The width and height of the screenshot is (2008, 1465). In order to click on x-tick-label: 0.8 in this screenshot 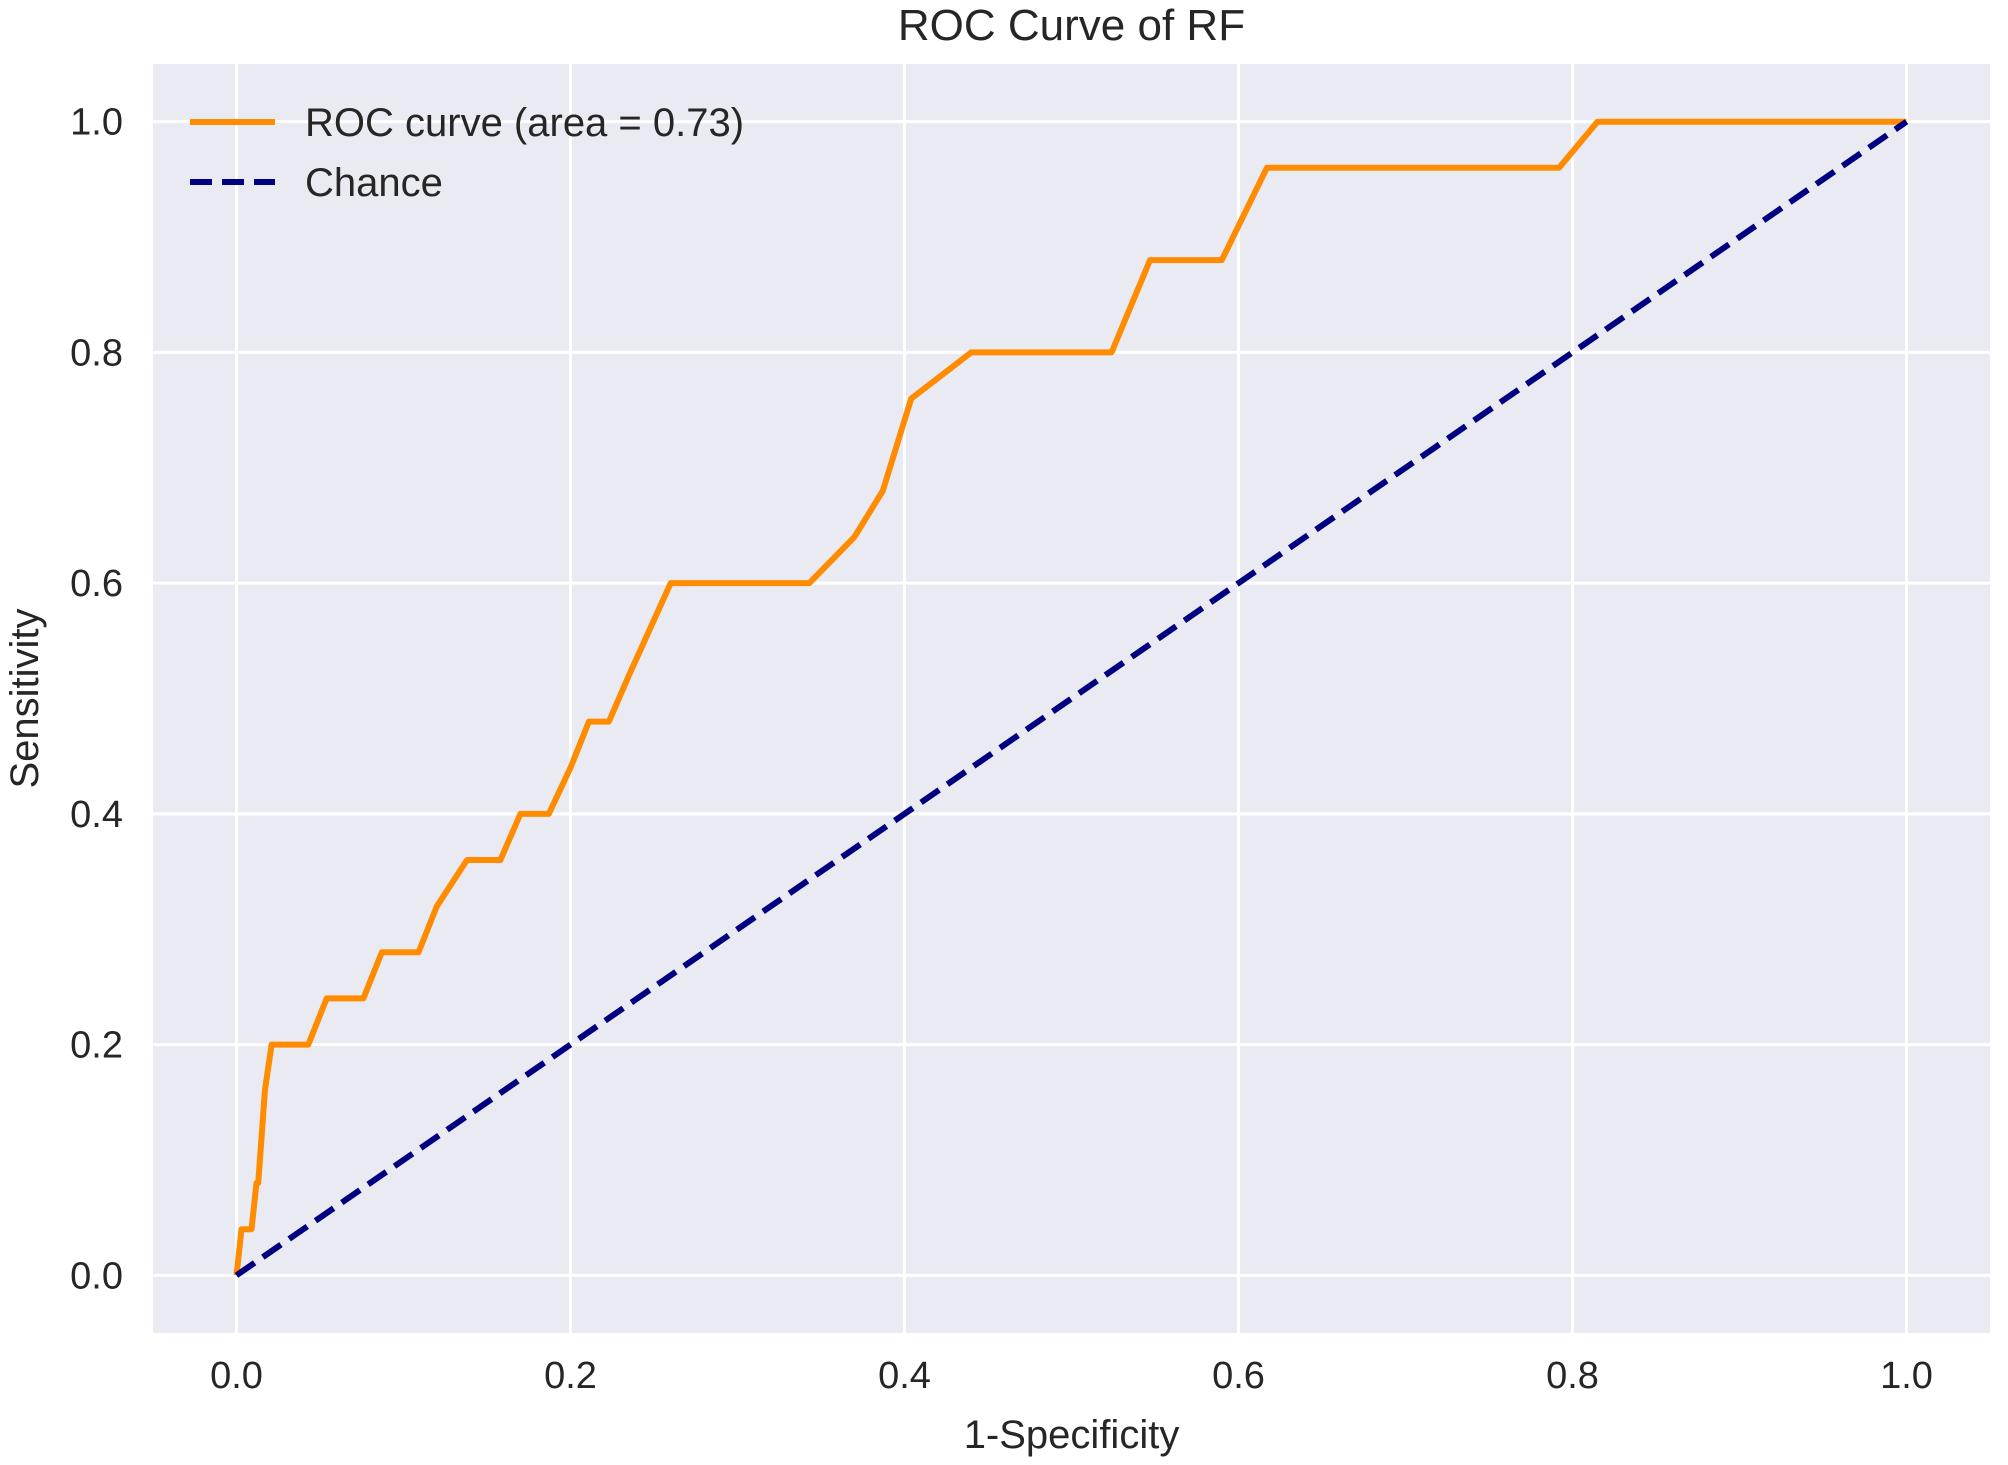, I will do `click(1572, 1376)`.